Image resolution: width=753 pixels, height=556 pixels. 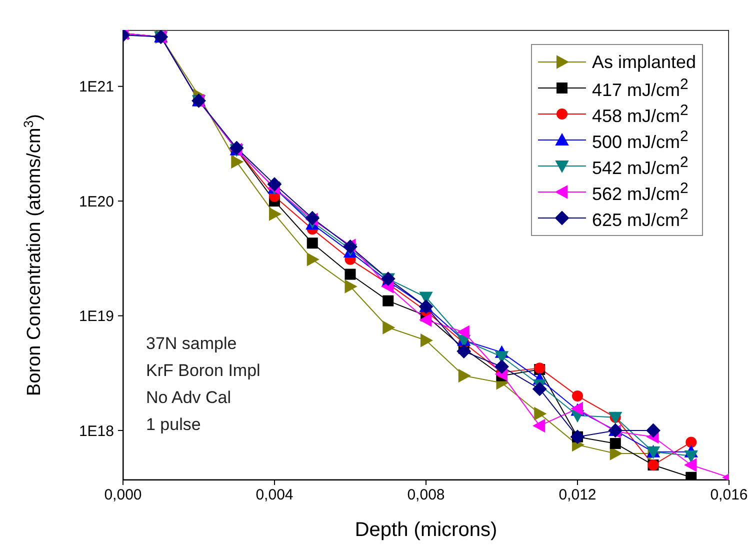 I want to click on x-axis-title: Depth (microns), so click(x=426, y=530).